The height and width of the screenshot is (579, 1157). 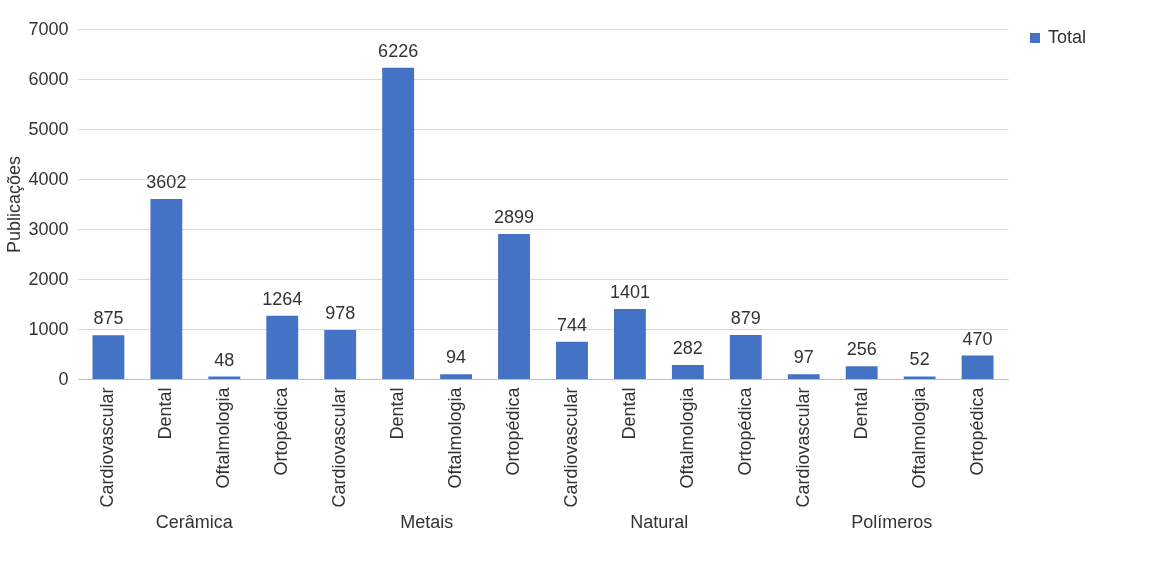 I want to click on data-label: 3602, so click(x=166, y=181).